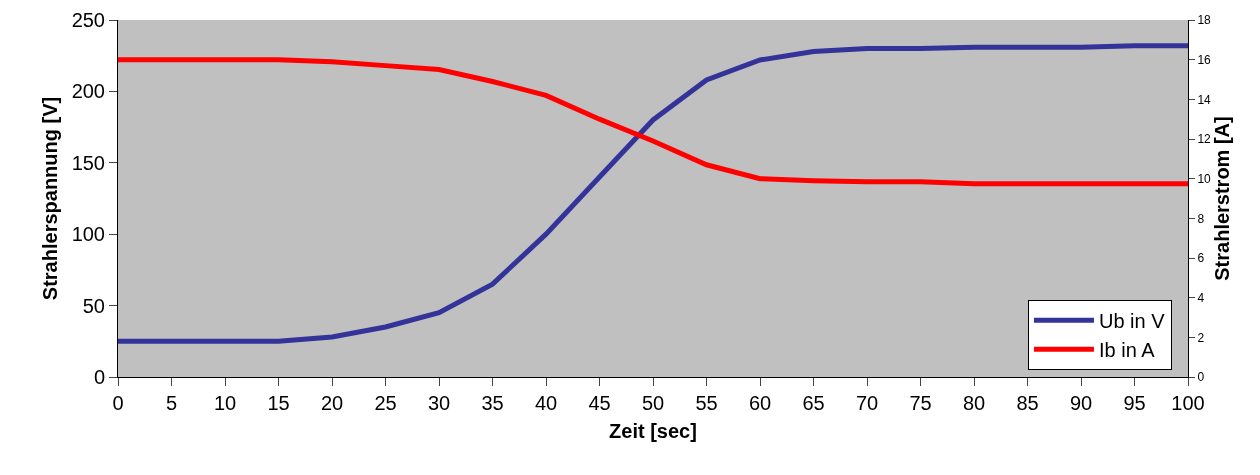 This screenshot has width=1260, height=475. Describe the element at coordinates (1201, 337) in the screenshot. I see `y2-tick-label: 2` at that location.